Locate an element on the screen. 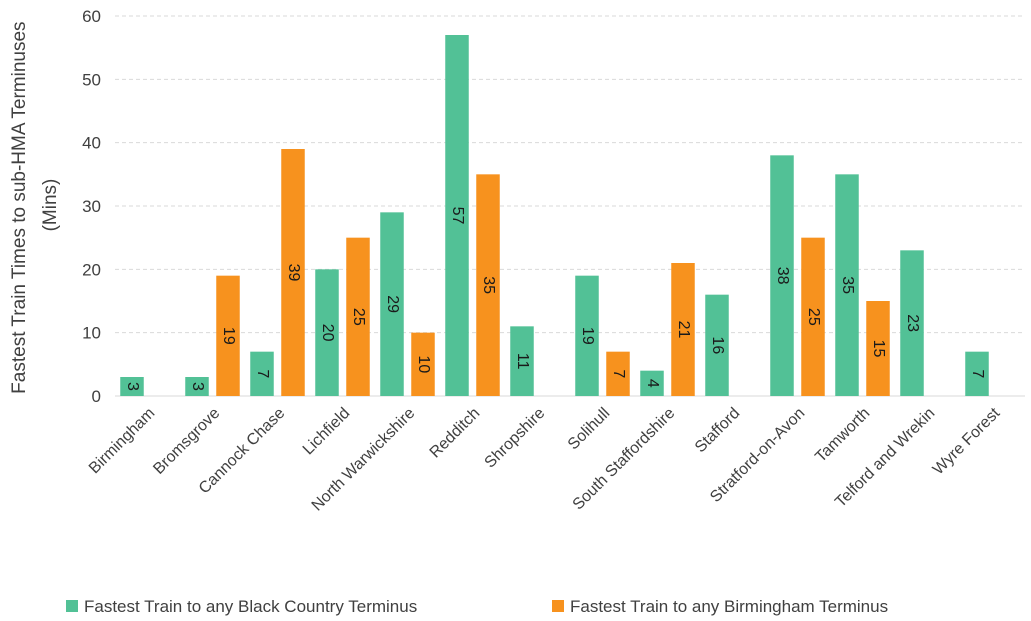 Image resolution: width=1031 pixels, height=621 pixels. x-tick-label-shropshire: Shropshire is located at coordinates (515, 438).